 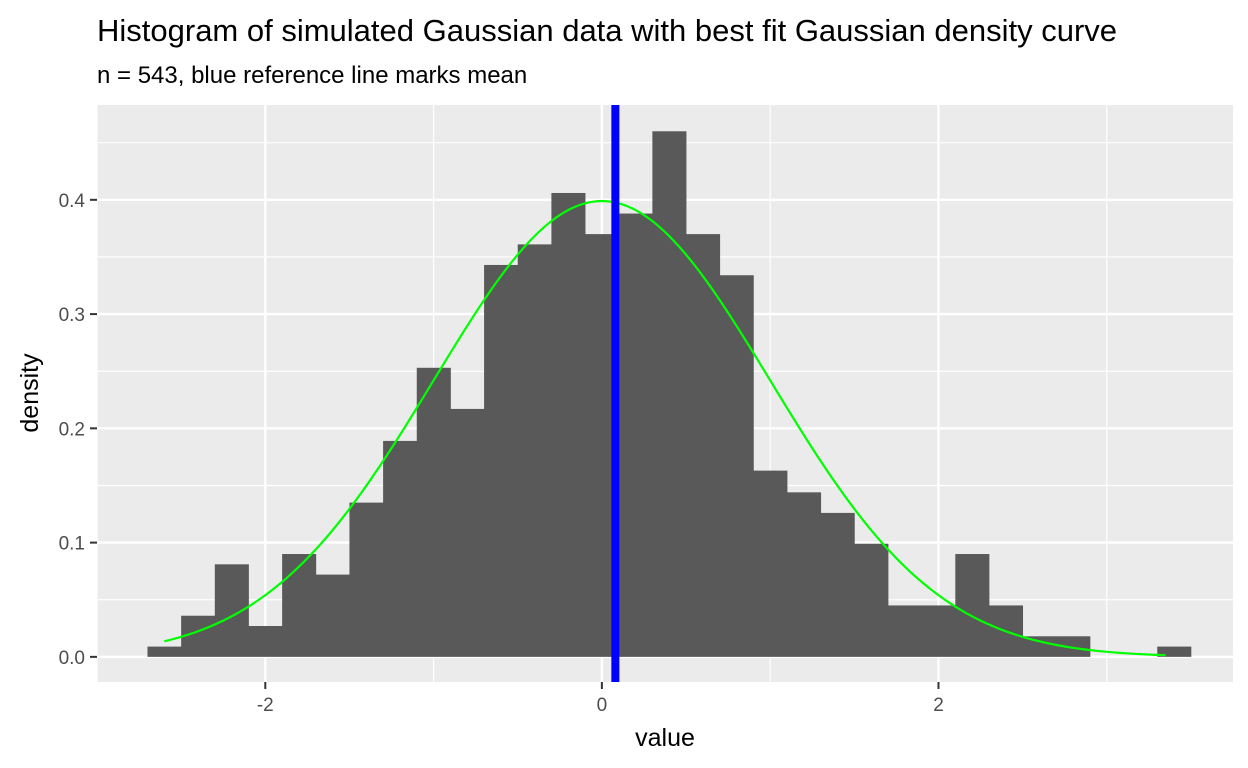 What do you see at coordinates (265, 705) in the screenshot?
I see `x-tick-label: -2` at bounding box center [265, 705].